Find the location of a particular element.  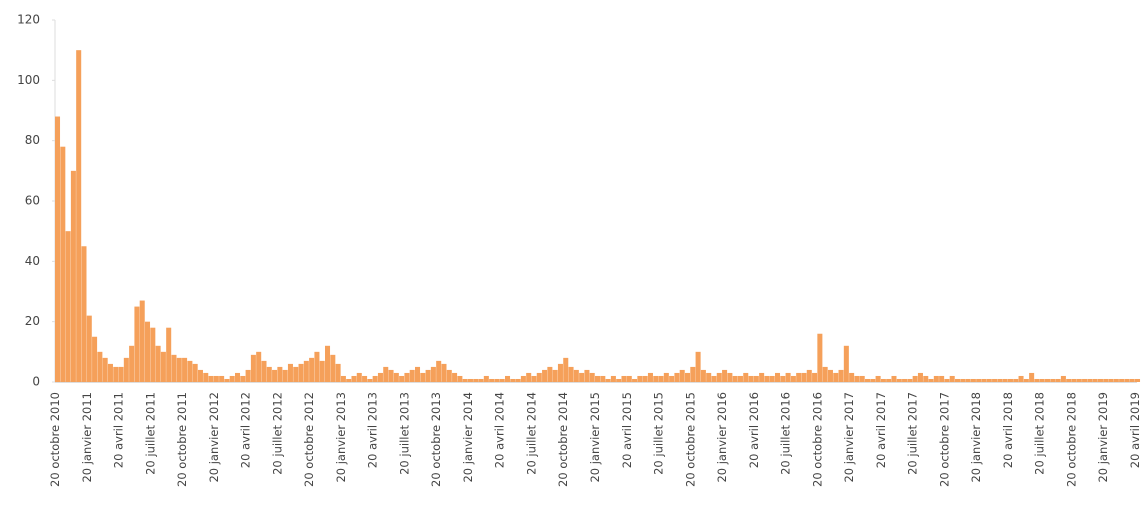

x-tick-label: 20 octobre 2018 is located at coordinates (1071, 439).